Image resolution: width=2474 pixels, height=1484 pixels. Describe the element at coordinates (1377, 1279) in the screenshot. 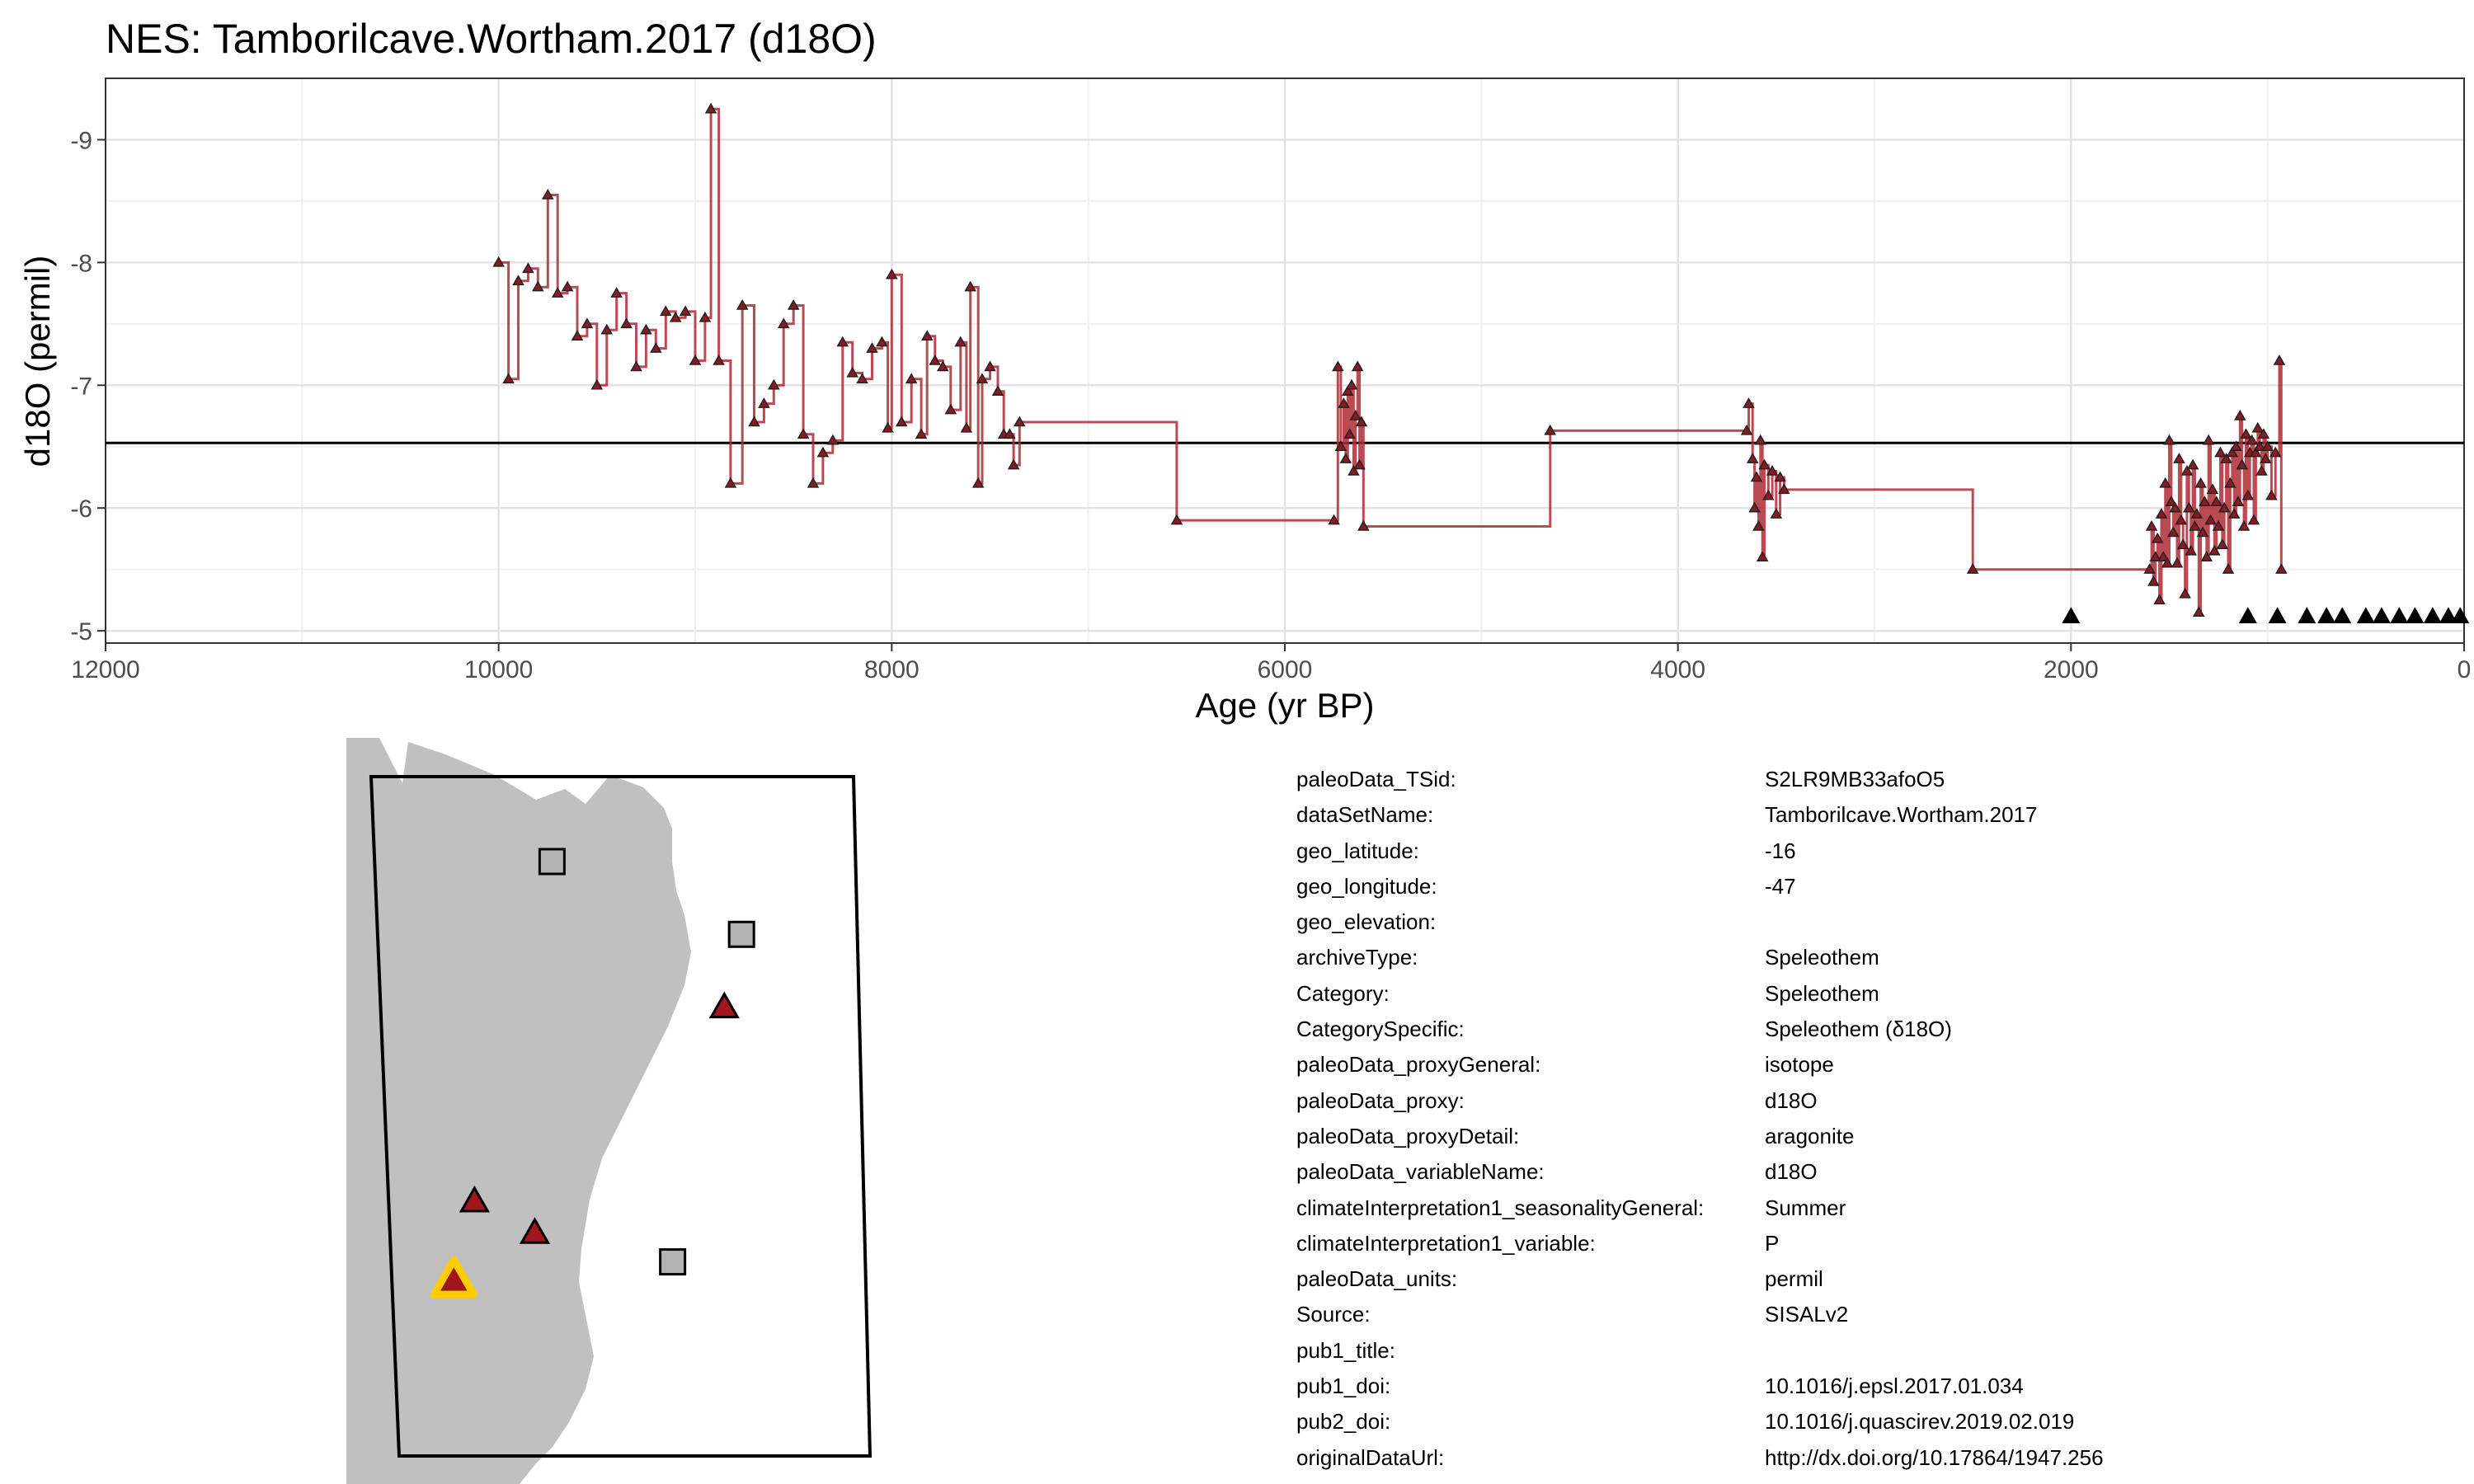

I see `metadata-key: paleoData_units:` at that location.